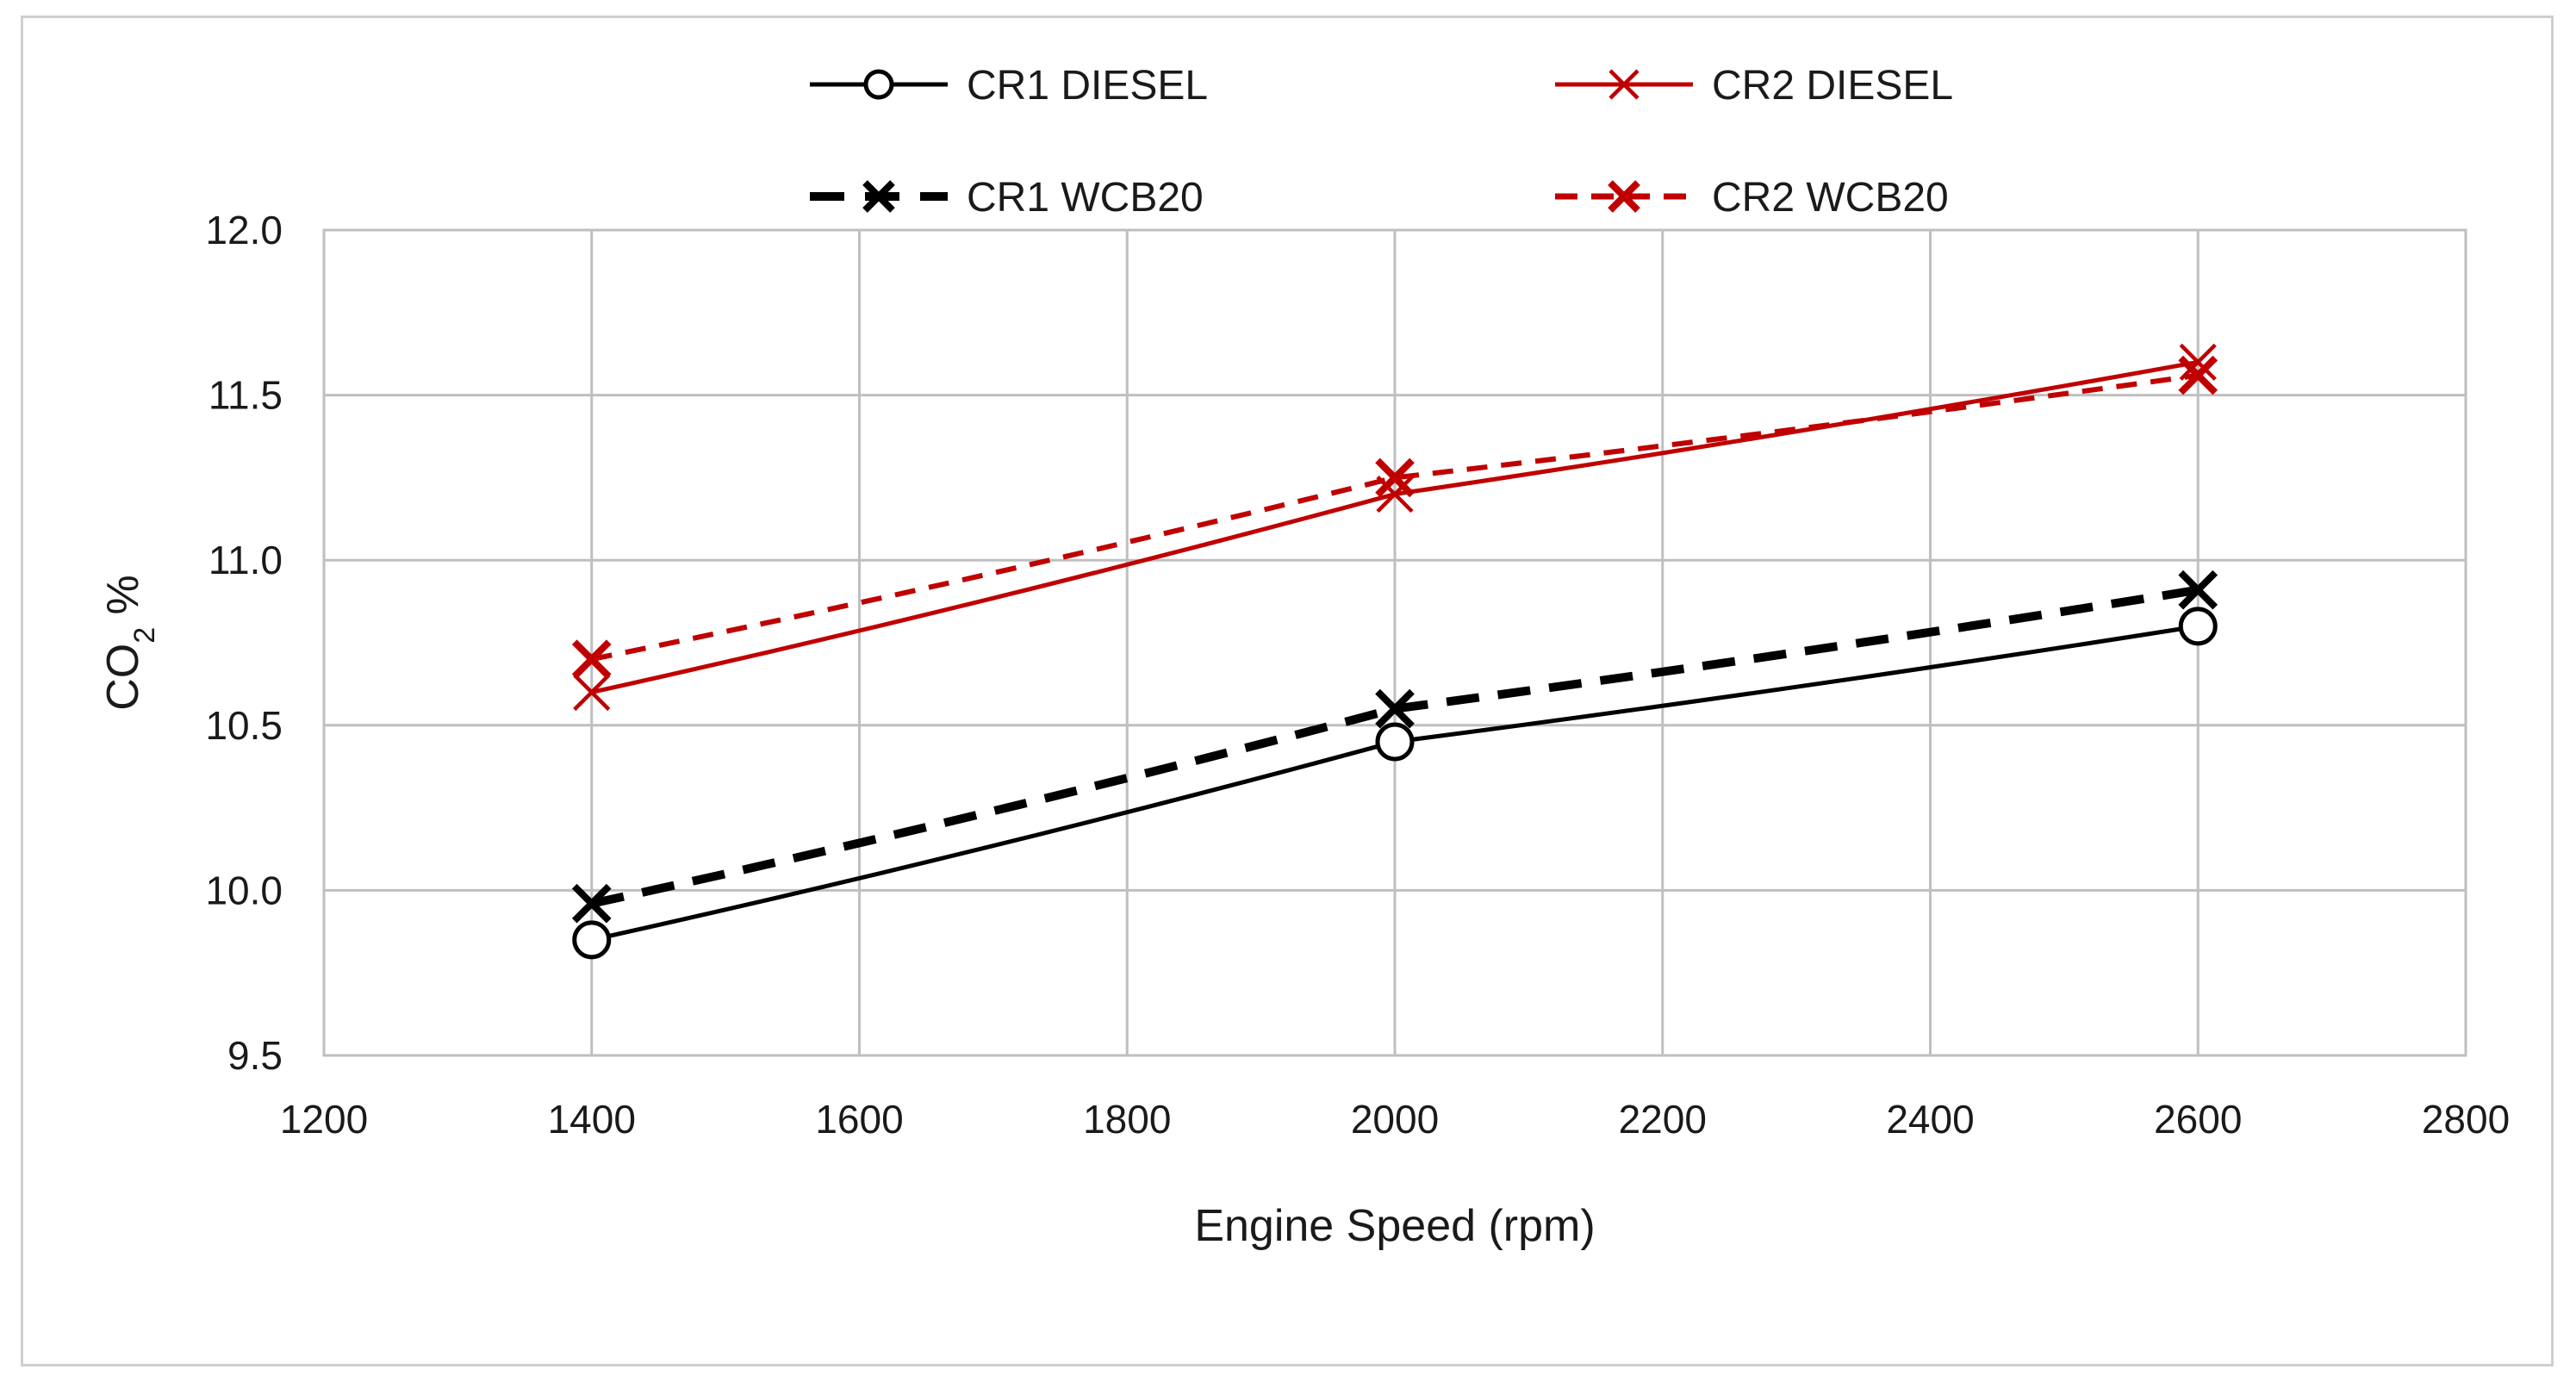 This screenshot has width=2576, height=1388. Describe the element at coordinates (859, 1119) in the screenshot. I see `x-tick-label: 1600` at that location.